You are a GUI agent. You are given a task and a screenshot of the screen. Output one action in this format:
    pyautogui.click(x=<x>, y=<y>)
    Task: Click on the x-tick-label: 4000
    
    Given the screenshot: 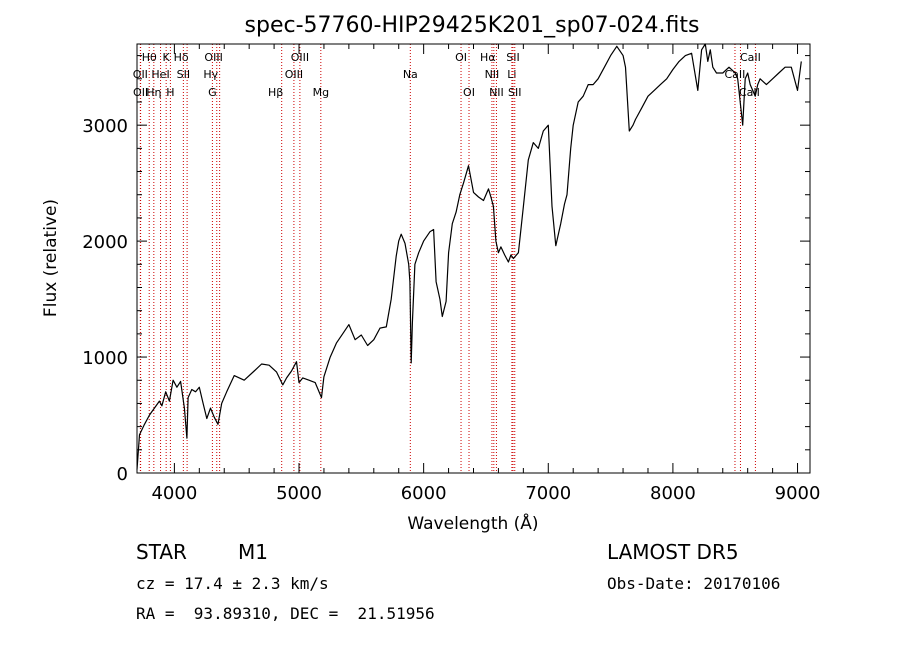 What is the action you would take?
    pyautogui.click(x=174, y=493)
    